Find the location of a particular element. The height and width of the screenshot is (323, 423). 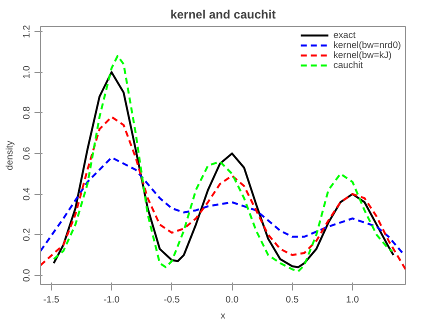

y-tick-label: 0.6 is located at coordinates (27, 153).